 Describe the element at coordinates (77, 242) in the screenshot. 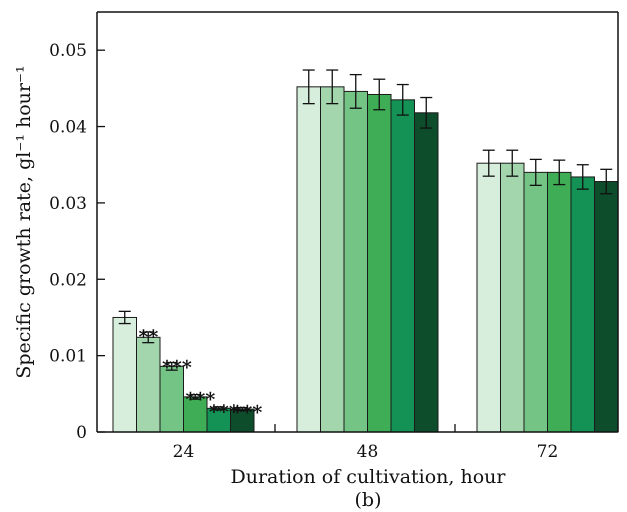

I see `y-ticks: 0 0.01 0.02 0.03 0.04 0.05` at that location.